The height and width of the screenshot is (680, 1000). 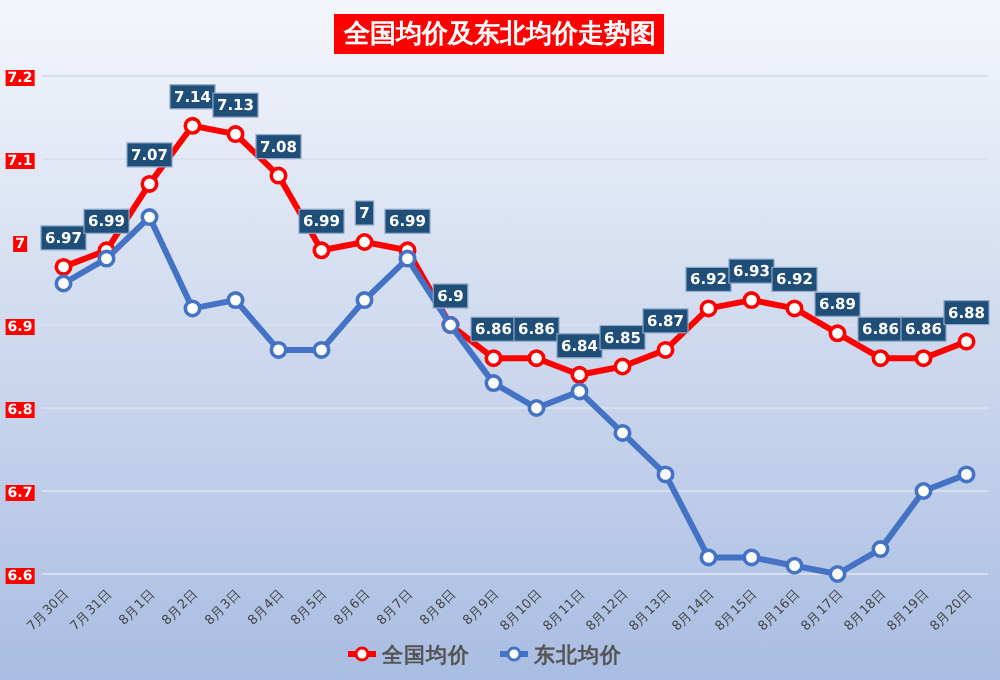 What do you see at coordinates (499, 34) in the screenshot?
I see `chart-title: 全国均价及东北均价走势图` at bounding box center [499, 34].